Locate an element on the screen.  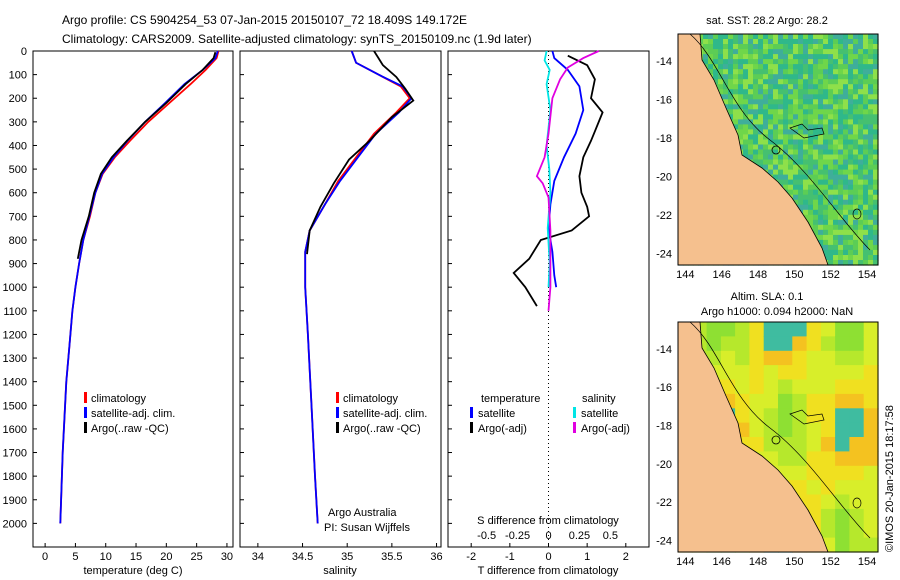
lon-tick-label: 146 is located at coordinates (721, 562).